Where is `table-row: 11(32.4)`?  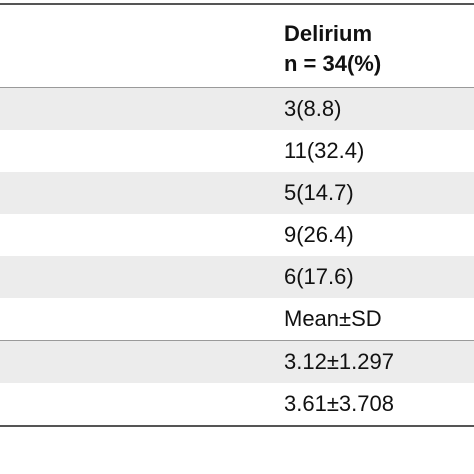
table-row: 11(32.4) is located at coordinates (237, 151).